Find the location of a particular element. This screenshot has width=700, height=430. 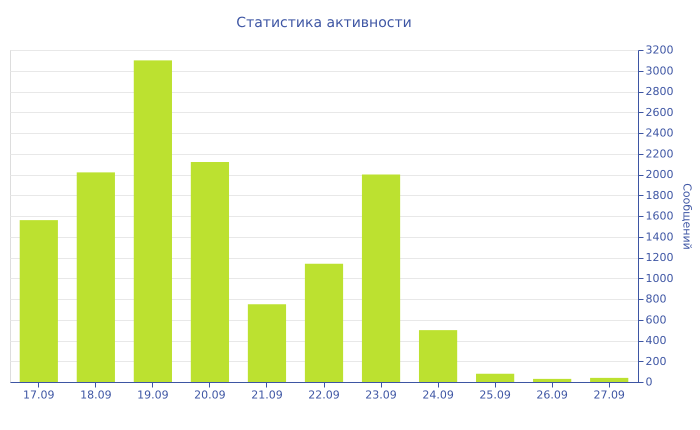

y-tick-label: 0 is located at coordinates (649, 382).